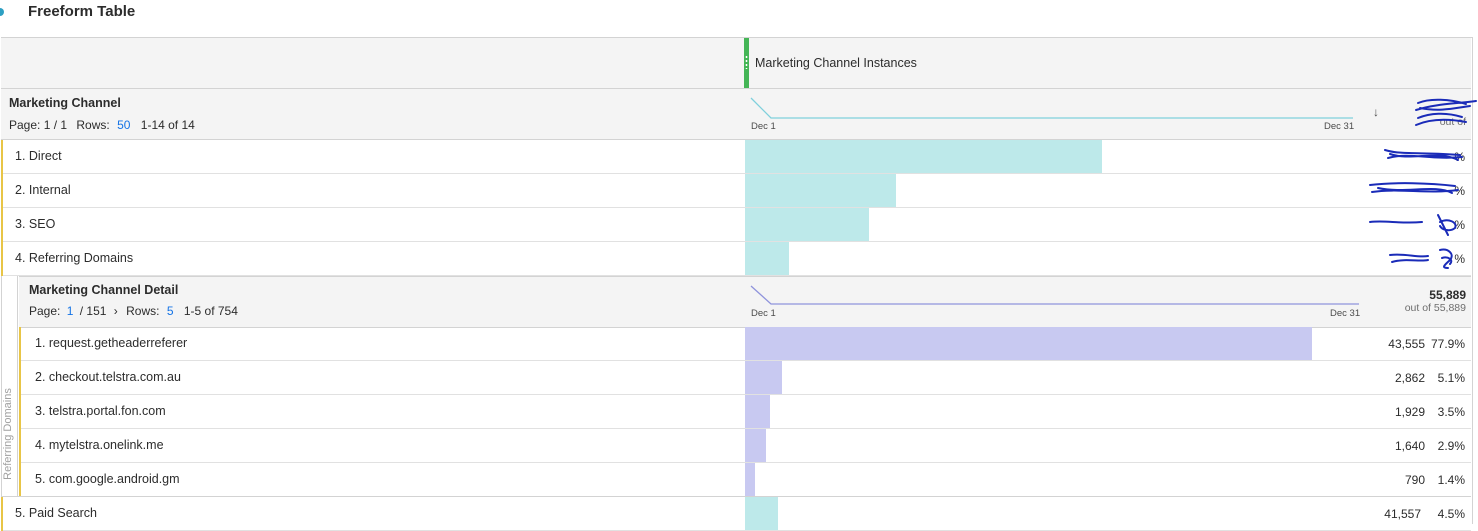 This screenshot has height=531, width=1478. Describe the element at coordinates (8, 434) in the screenshot. I see `breakdown-parent-label: Referring Domains` at that location.